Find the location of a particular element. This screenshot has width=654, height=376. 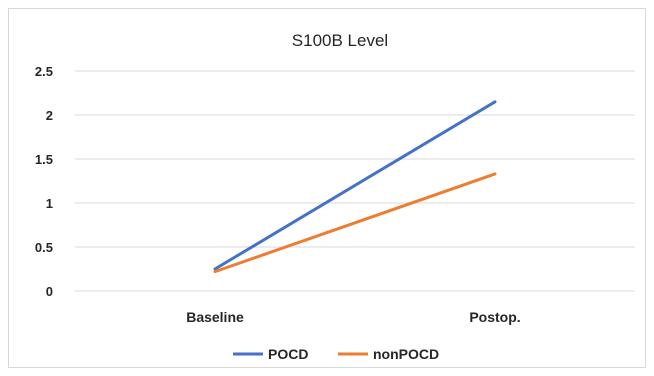

legend: POCD nonPOCD is located at coordinates (336, 354).